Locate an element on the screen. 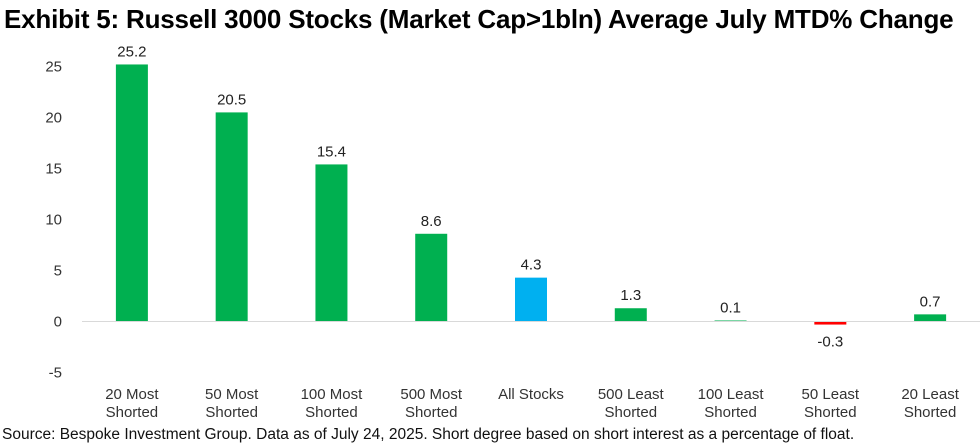  data-label: 25.2 is located at coordinates (131, 51).